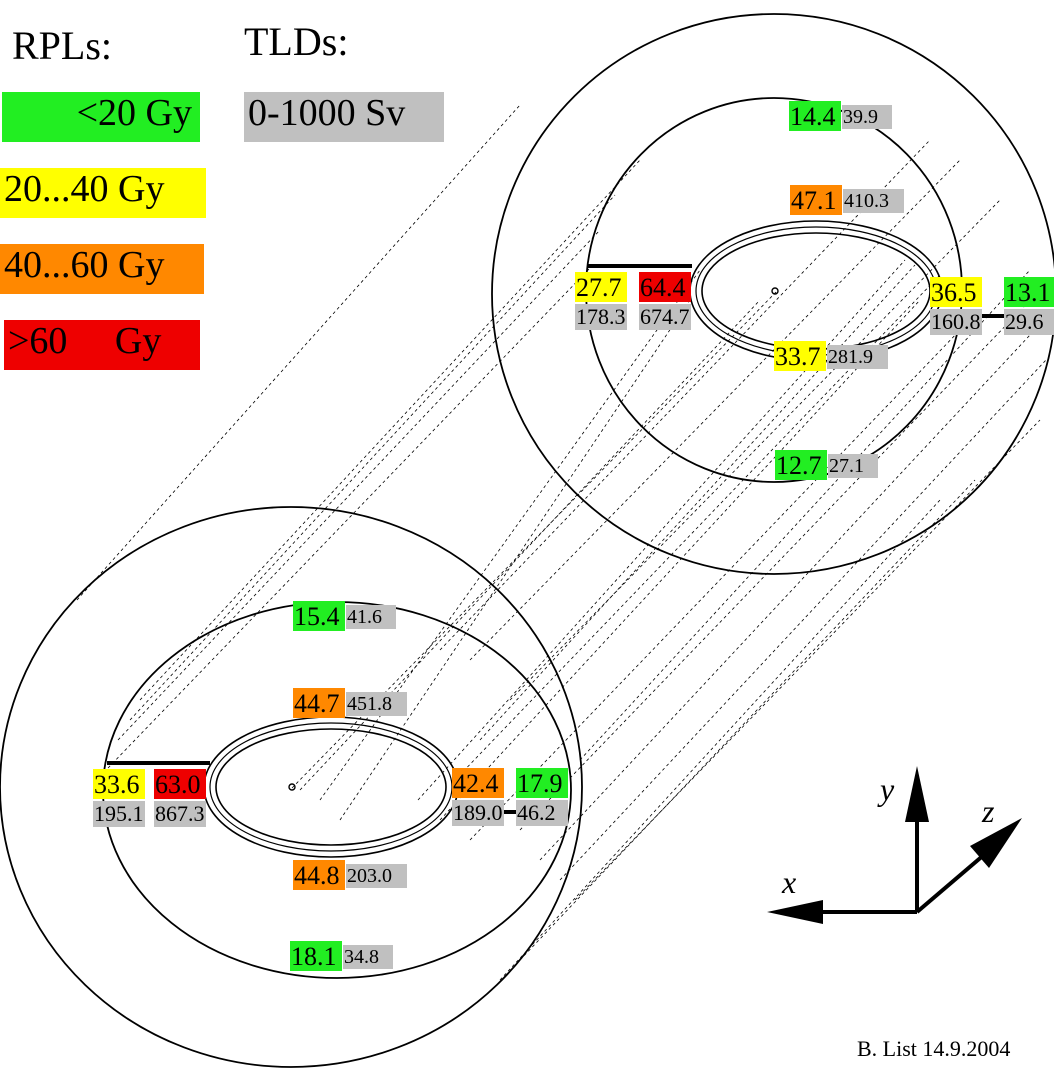 This screenshot has height=1068, width=1054. I want to click on lower-bottom-inner-tld-value: 203.0, so click(369, 876).